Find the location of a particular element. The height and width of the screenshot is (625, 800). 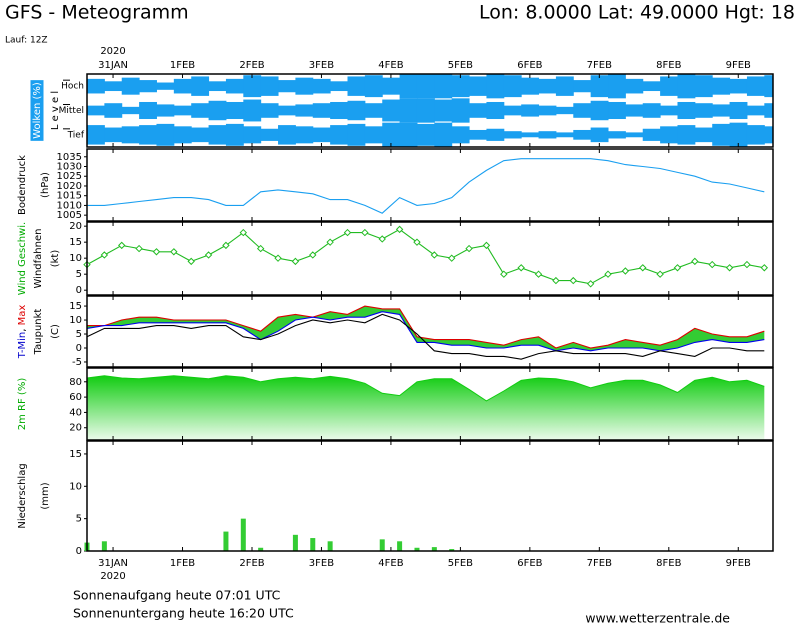

x-tick-label: 5FEB is located at coordinates (460, 65).